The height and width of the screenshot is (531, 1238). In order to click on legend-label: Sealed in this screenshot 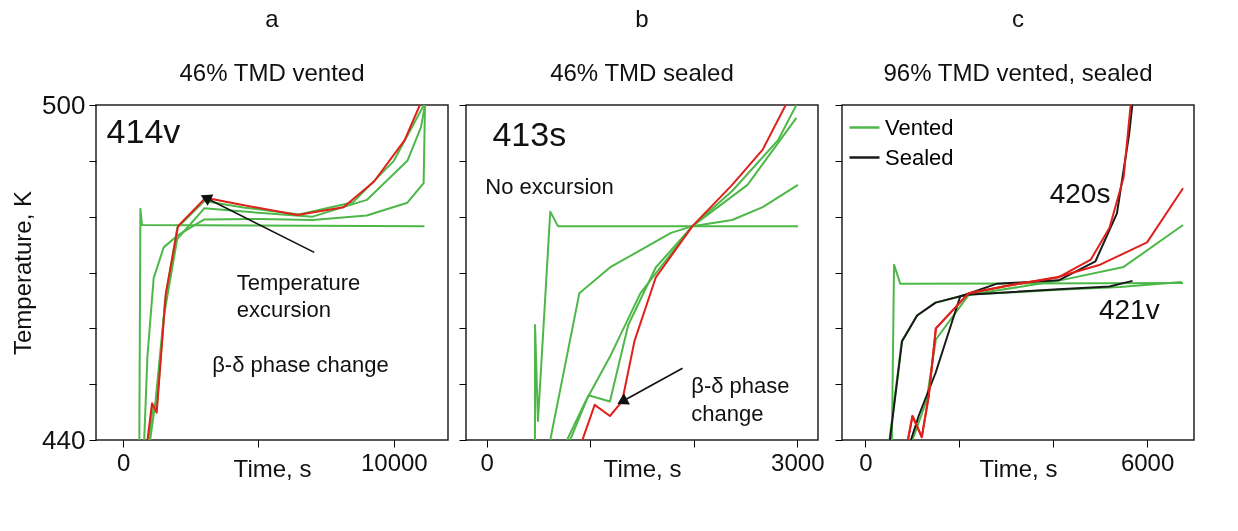, I will do `click(919, 157)`.